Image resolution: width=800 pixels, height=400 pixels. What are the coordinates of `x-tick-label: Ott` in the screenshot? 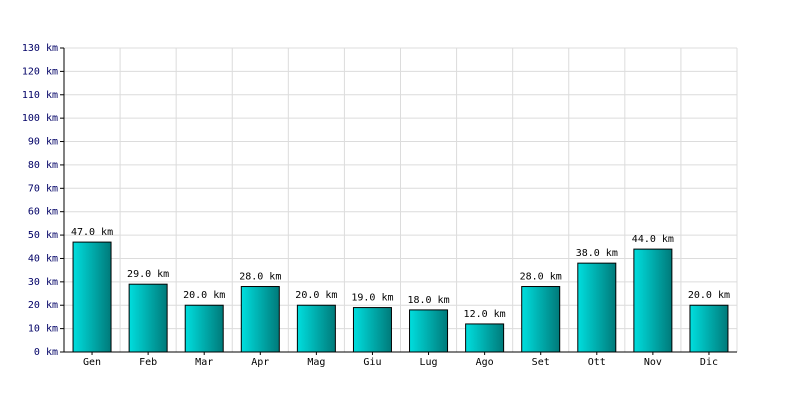 It's located at (597, 362).